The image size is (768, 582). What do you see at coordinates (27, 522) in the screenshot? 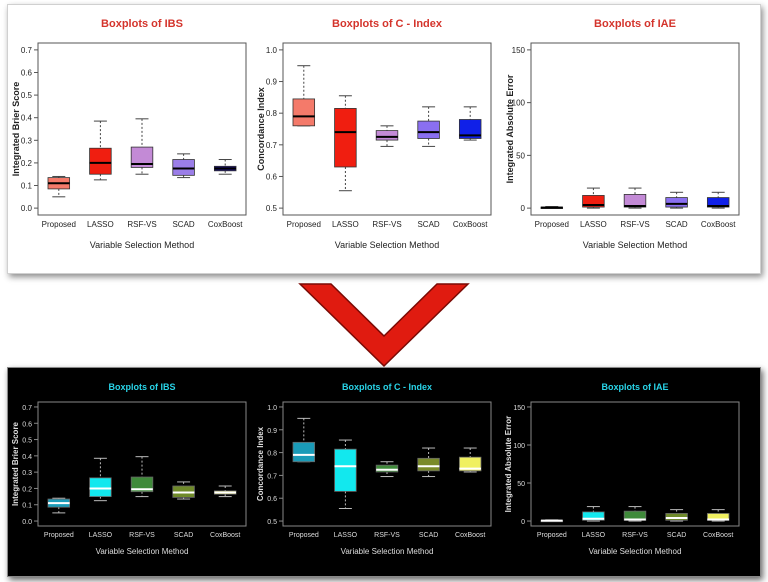
I see `y-tick-label: 0.0` at bounding box center [27, 522].